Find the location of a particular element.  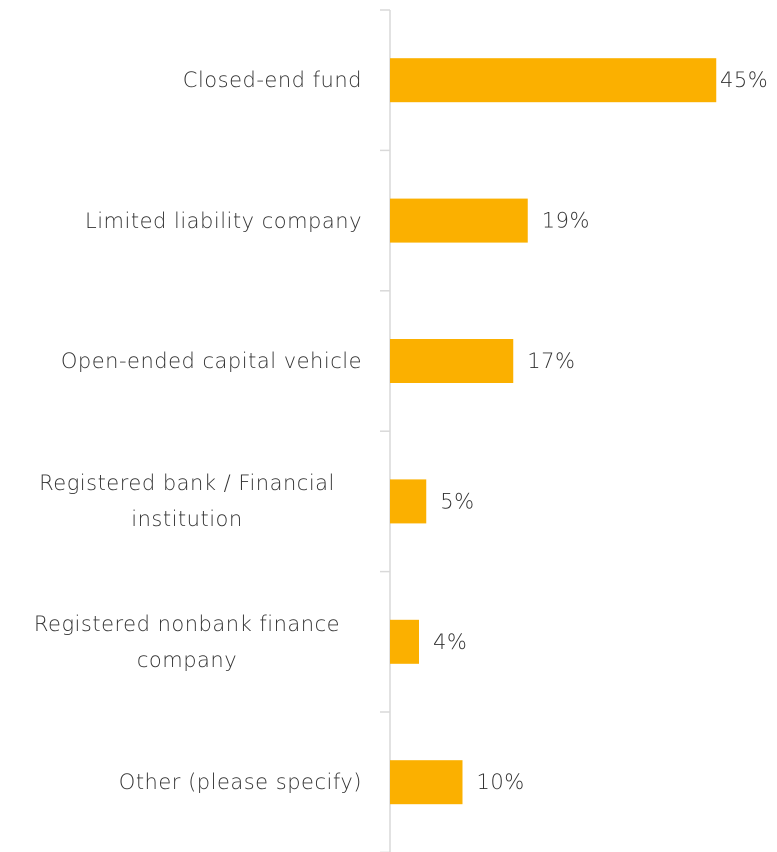

data-label: 10% is located at coordinates (501, 782).